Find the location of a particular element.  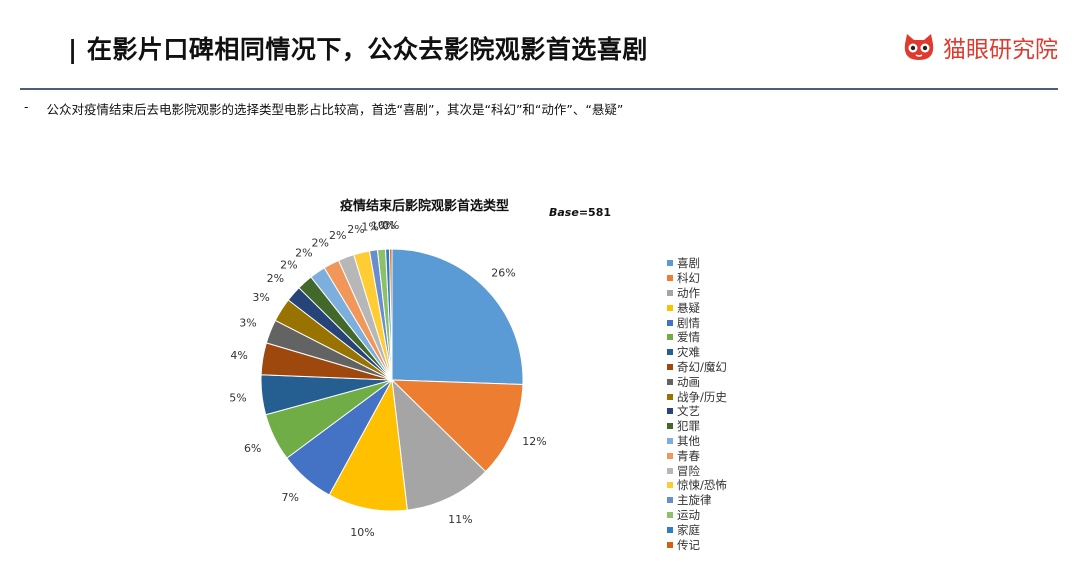

legend-item: 传记 is located at coordinates (697, 544).